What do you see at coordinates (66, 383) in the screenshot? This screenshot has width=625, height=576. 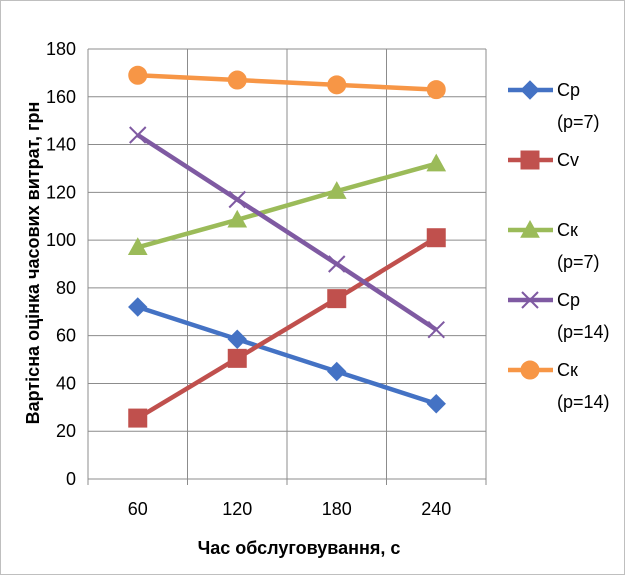 I see `y-tick-label: 40` at bounding box center [66, 383].